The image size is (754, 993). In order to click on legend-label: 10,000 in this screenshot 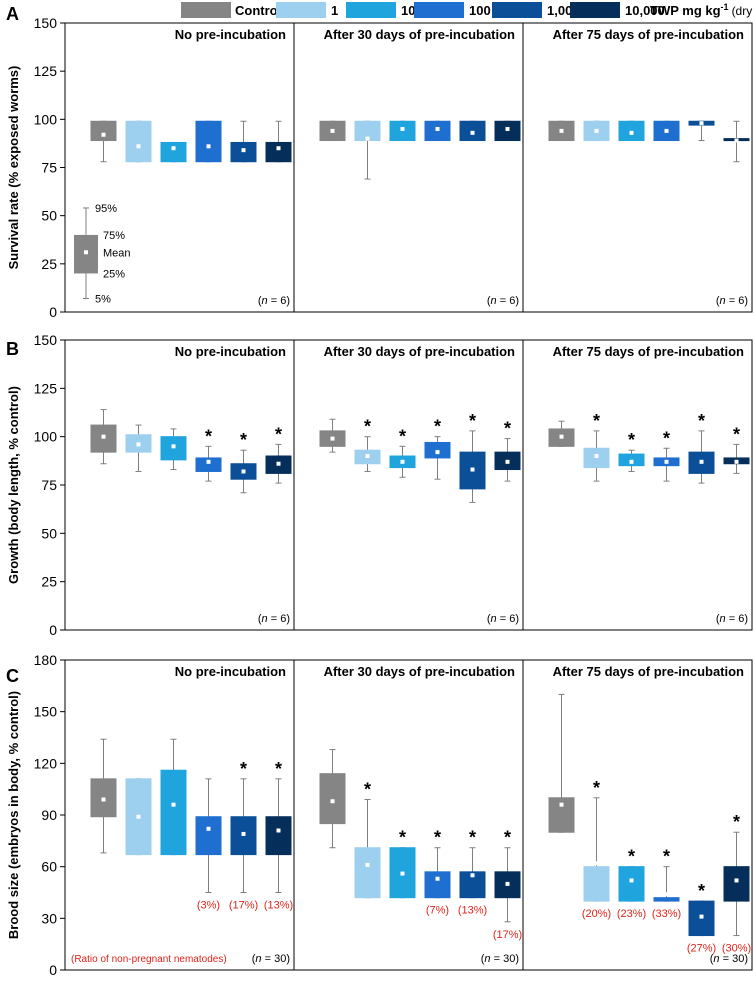, I will do `click(645, 10)`.